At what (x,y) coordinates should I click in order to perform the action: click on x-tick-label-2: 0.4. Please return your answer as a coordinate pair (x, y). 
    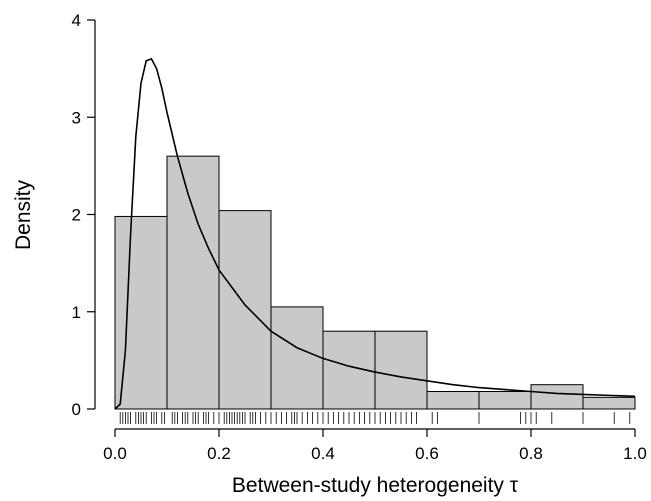
    Looking at the image, I should click on (323, 453).